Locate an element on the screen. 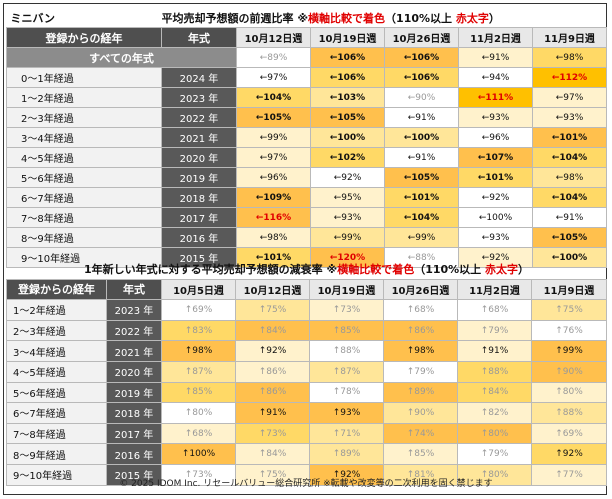 This screenshot has height=499, width=612. ratio-cell: ←107% is located at coordinates (495, 157).